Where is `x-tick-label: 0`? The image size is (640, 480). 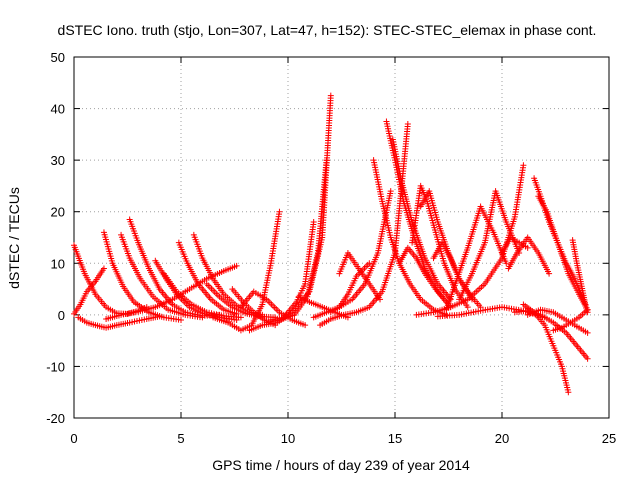 x-tick-label: 0 is located at coordinates (73, 438).